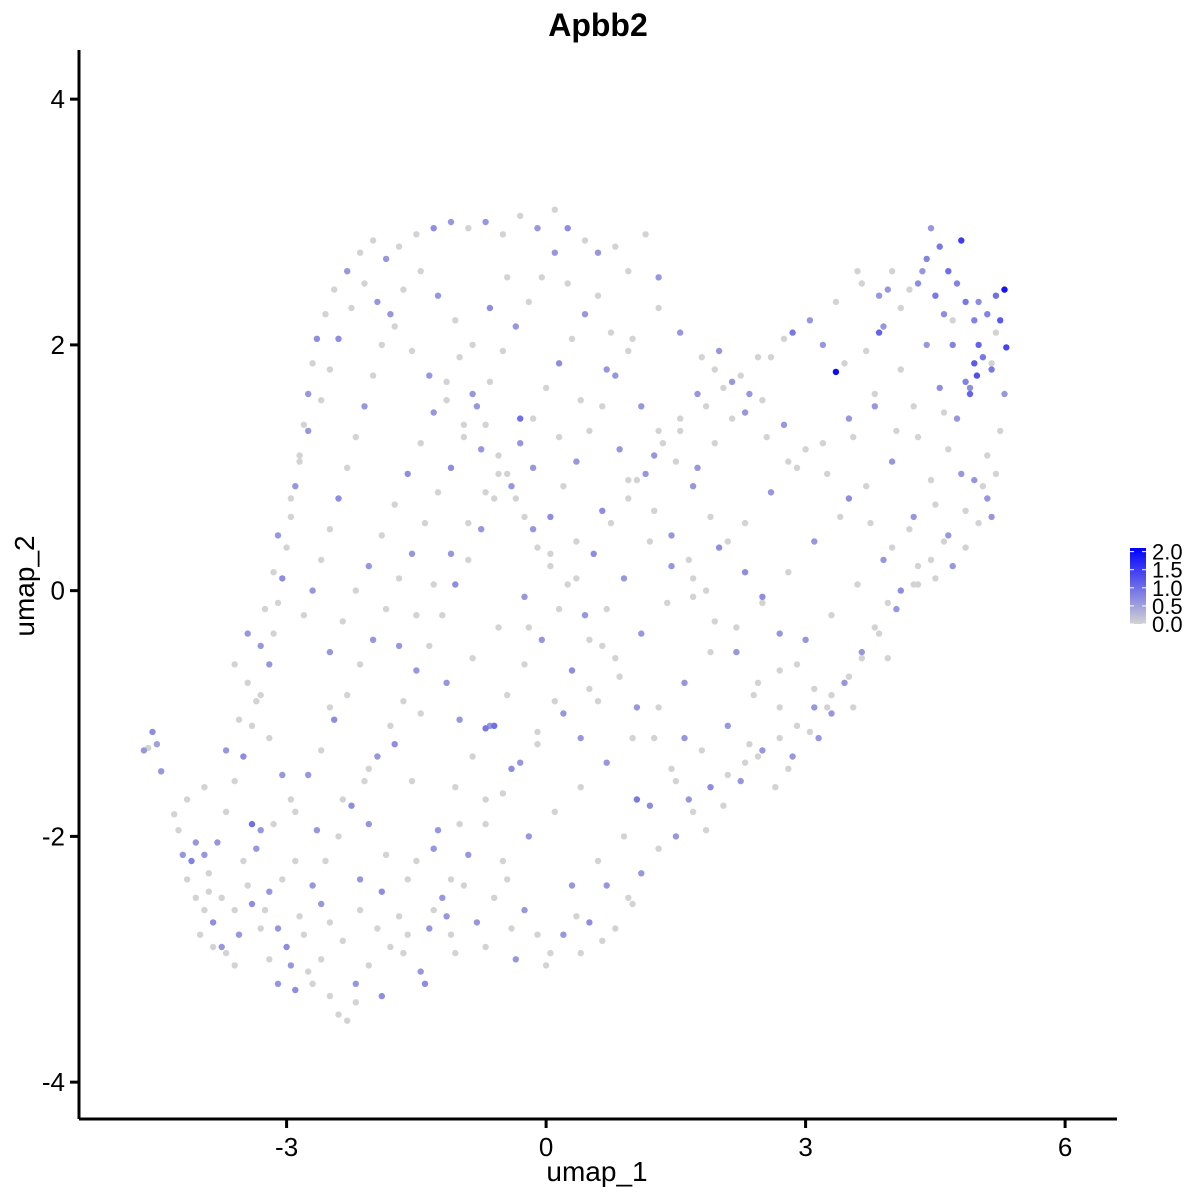 The height and width of the screenshot is (1200, 1200). I want to click on x-tick-label: 6, so click(1065, 1147).